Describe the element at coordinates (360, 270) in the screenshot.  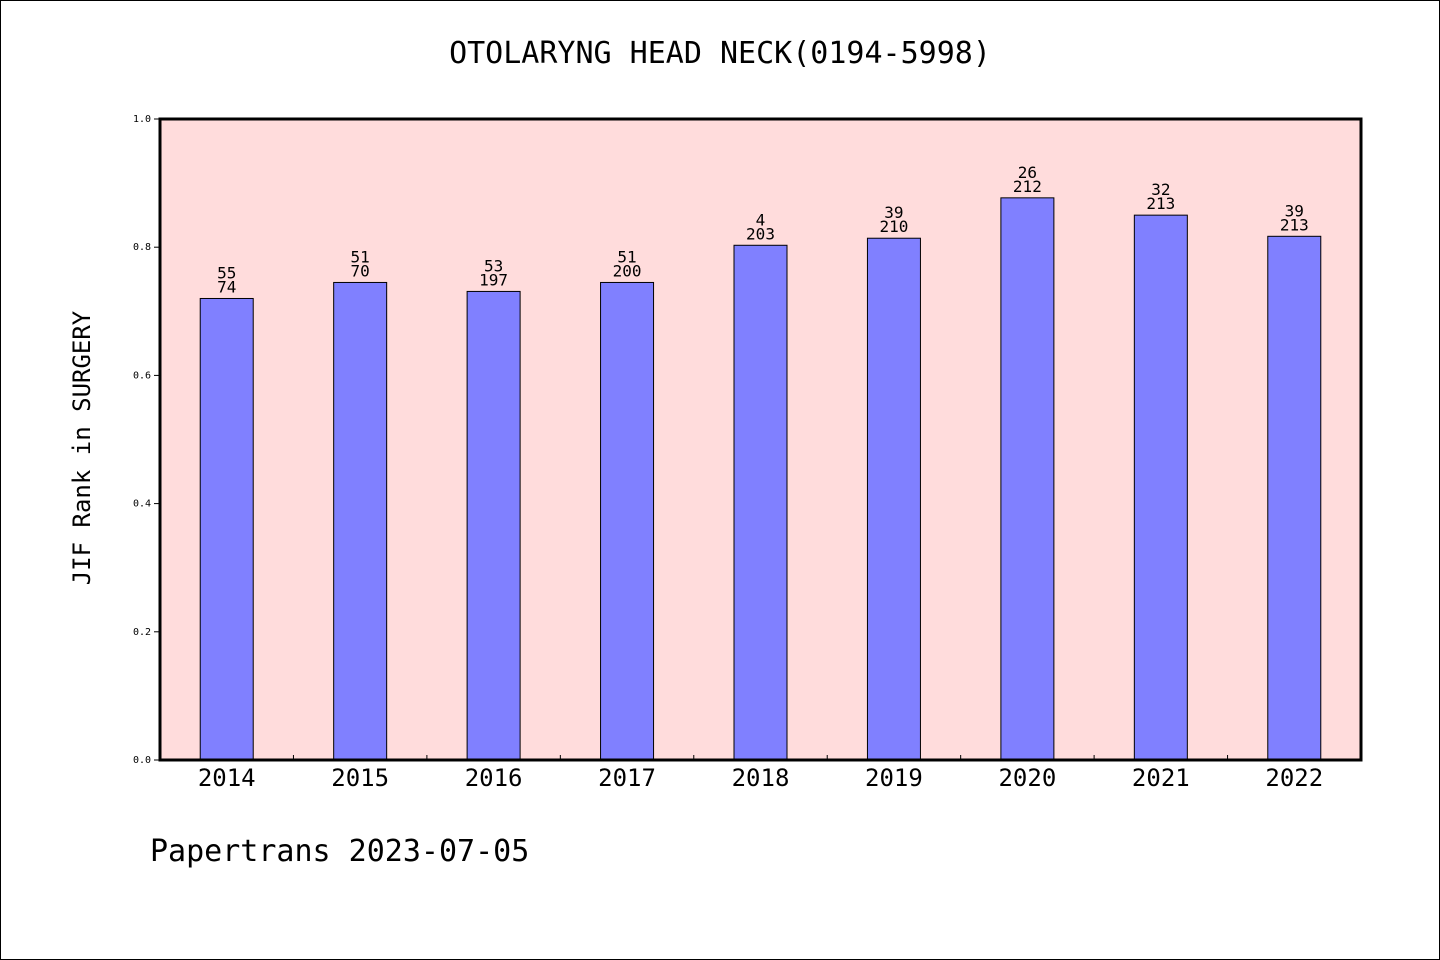
I see `total-label: 70` at that location.